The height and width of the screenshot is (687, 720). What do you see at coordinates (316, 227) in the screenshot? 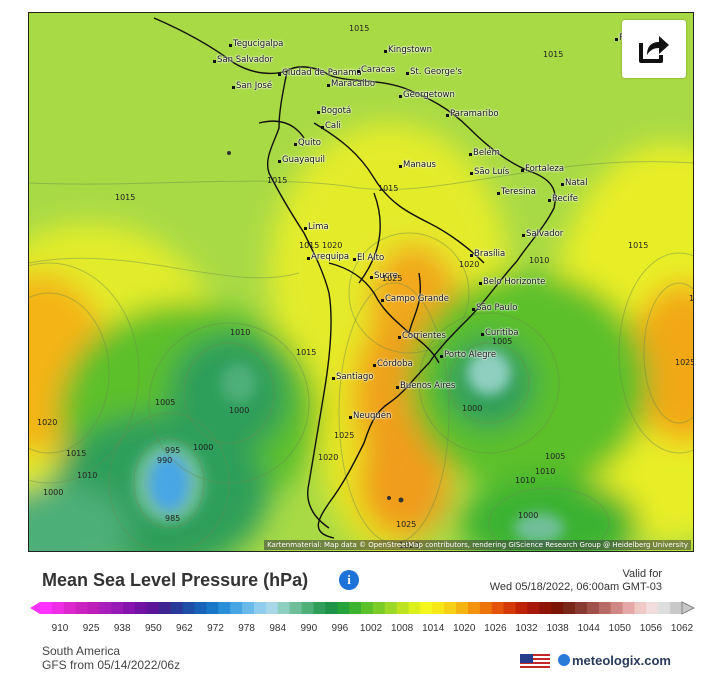
I see `city-label: Lima` at bounding box center [316, 227].